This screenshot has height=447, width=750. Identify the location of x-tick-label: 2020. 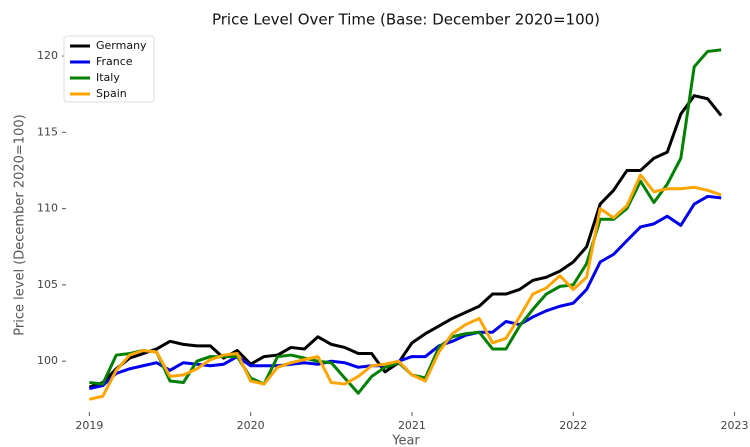
(251, 425).